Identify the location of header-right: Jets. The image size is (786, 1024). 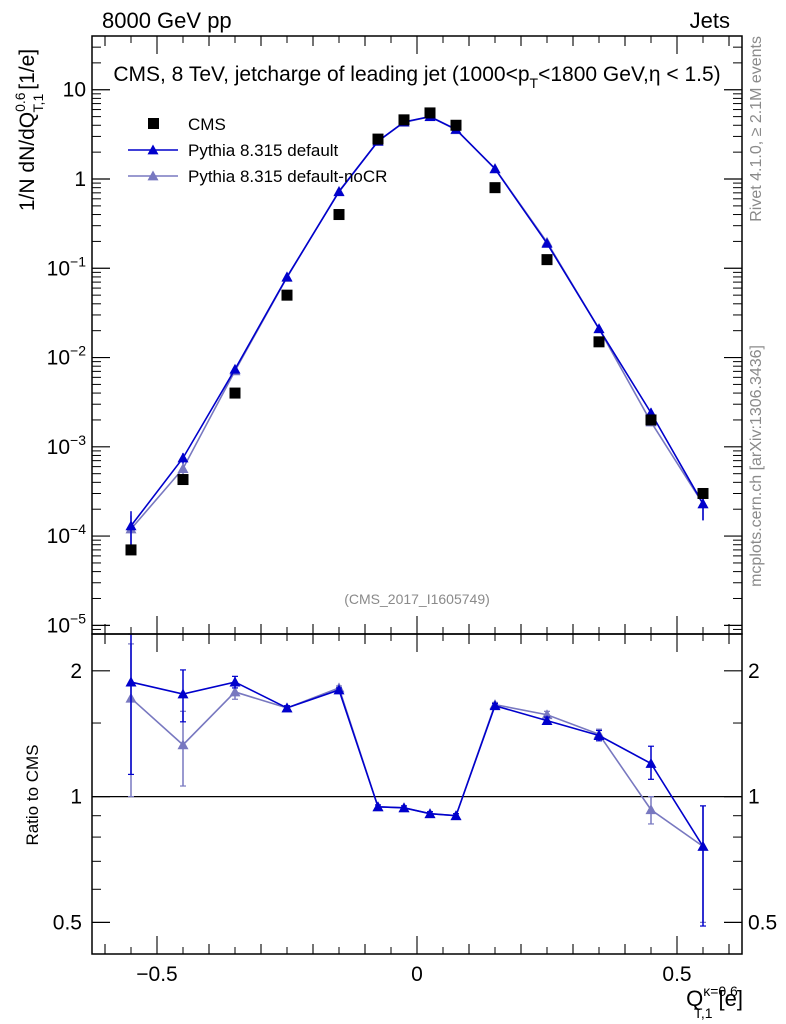
(710, 20).